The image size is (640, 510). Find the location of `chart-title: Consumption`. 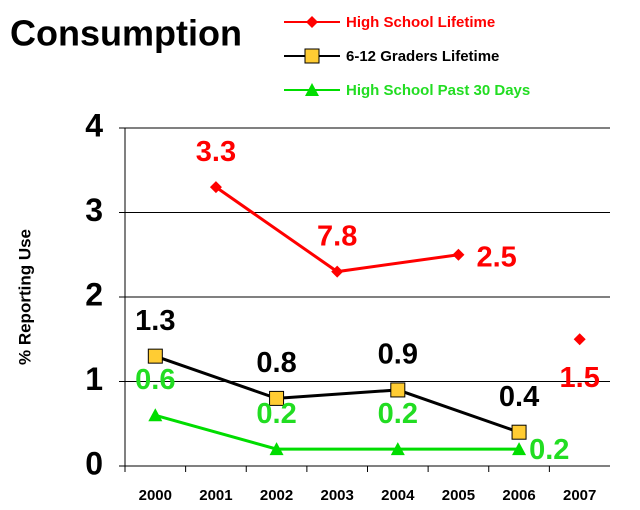

chart-title: Consumption is located at coordinates (126, 33).